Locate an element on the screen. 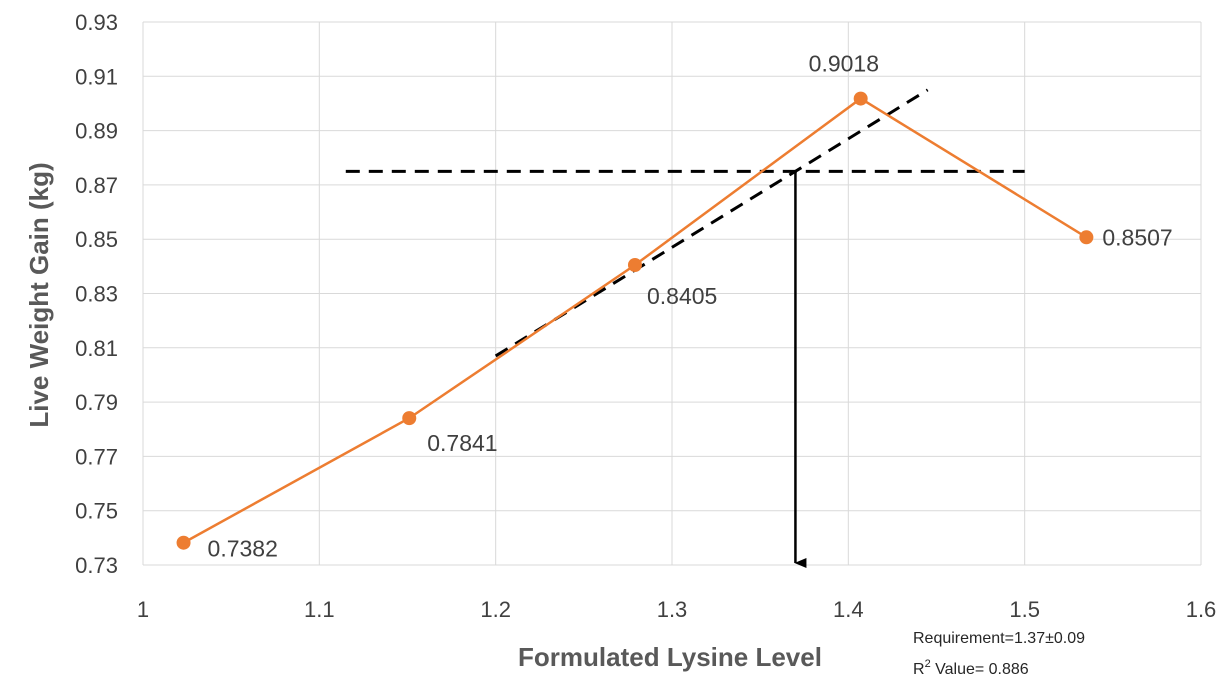 This screenshot has width=1229, height=681. x-tick-label: 1.2 is located at coordinates (495, 609).